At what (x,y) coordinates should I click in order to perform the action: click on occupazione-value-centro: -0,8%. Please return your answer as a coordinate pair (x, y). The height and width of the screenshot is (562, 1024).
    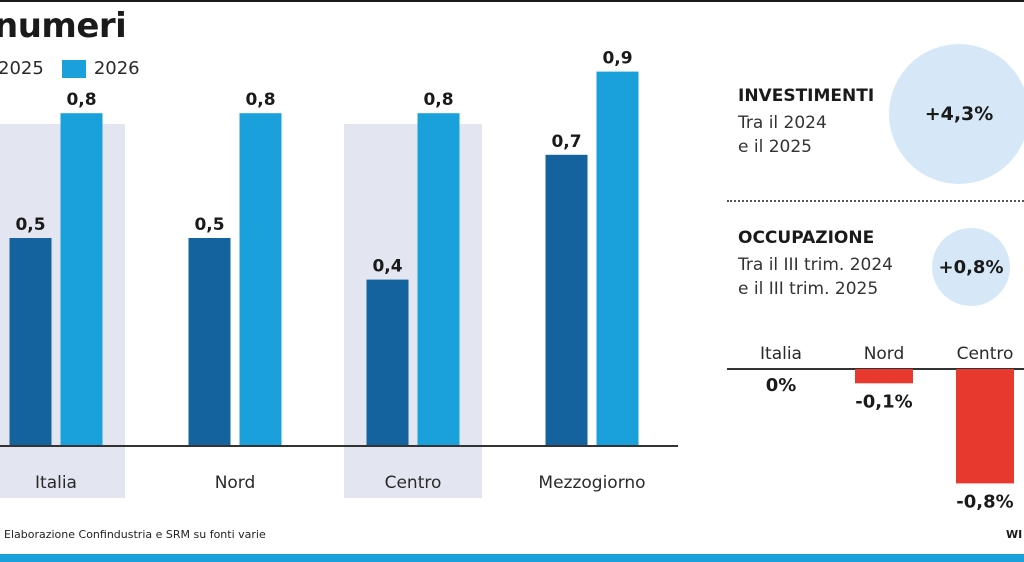
    Looking at the image, I should click on (984, 501).